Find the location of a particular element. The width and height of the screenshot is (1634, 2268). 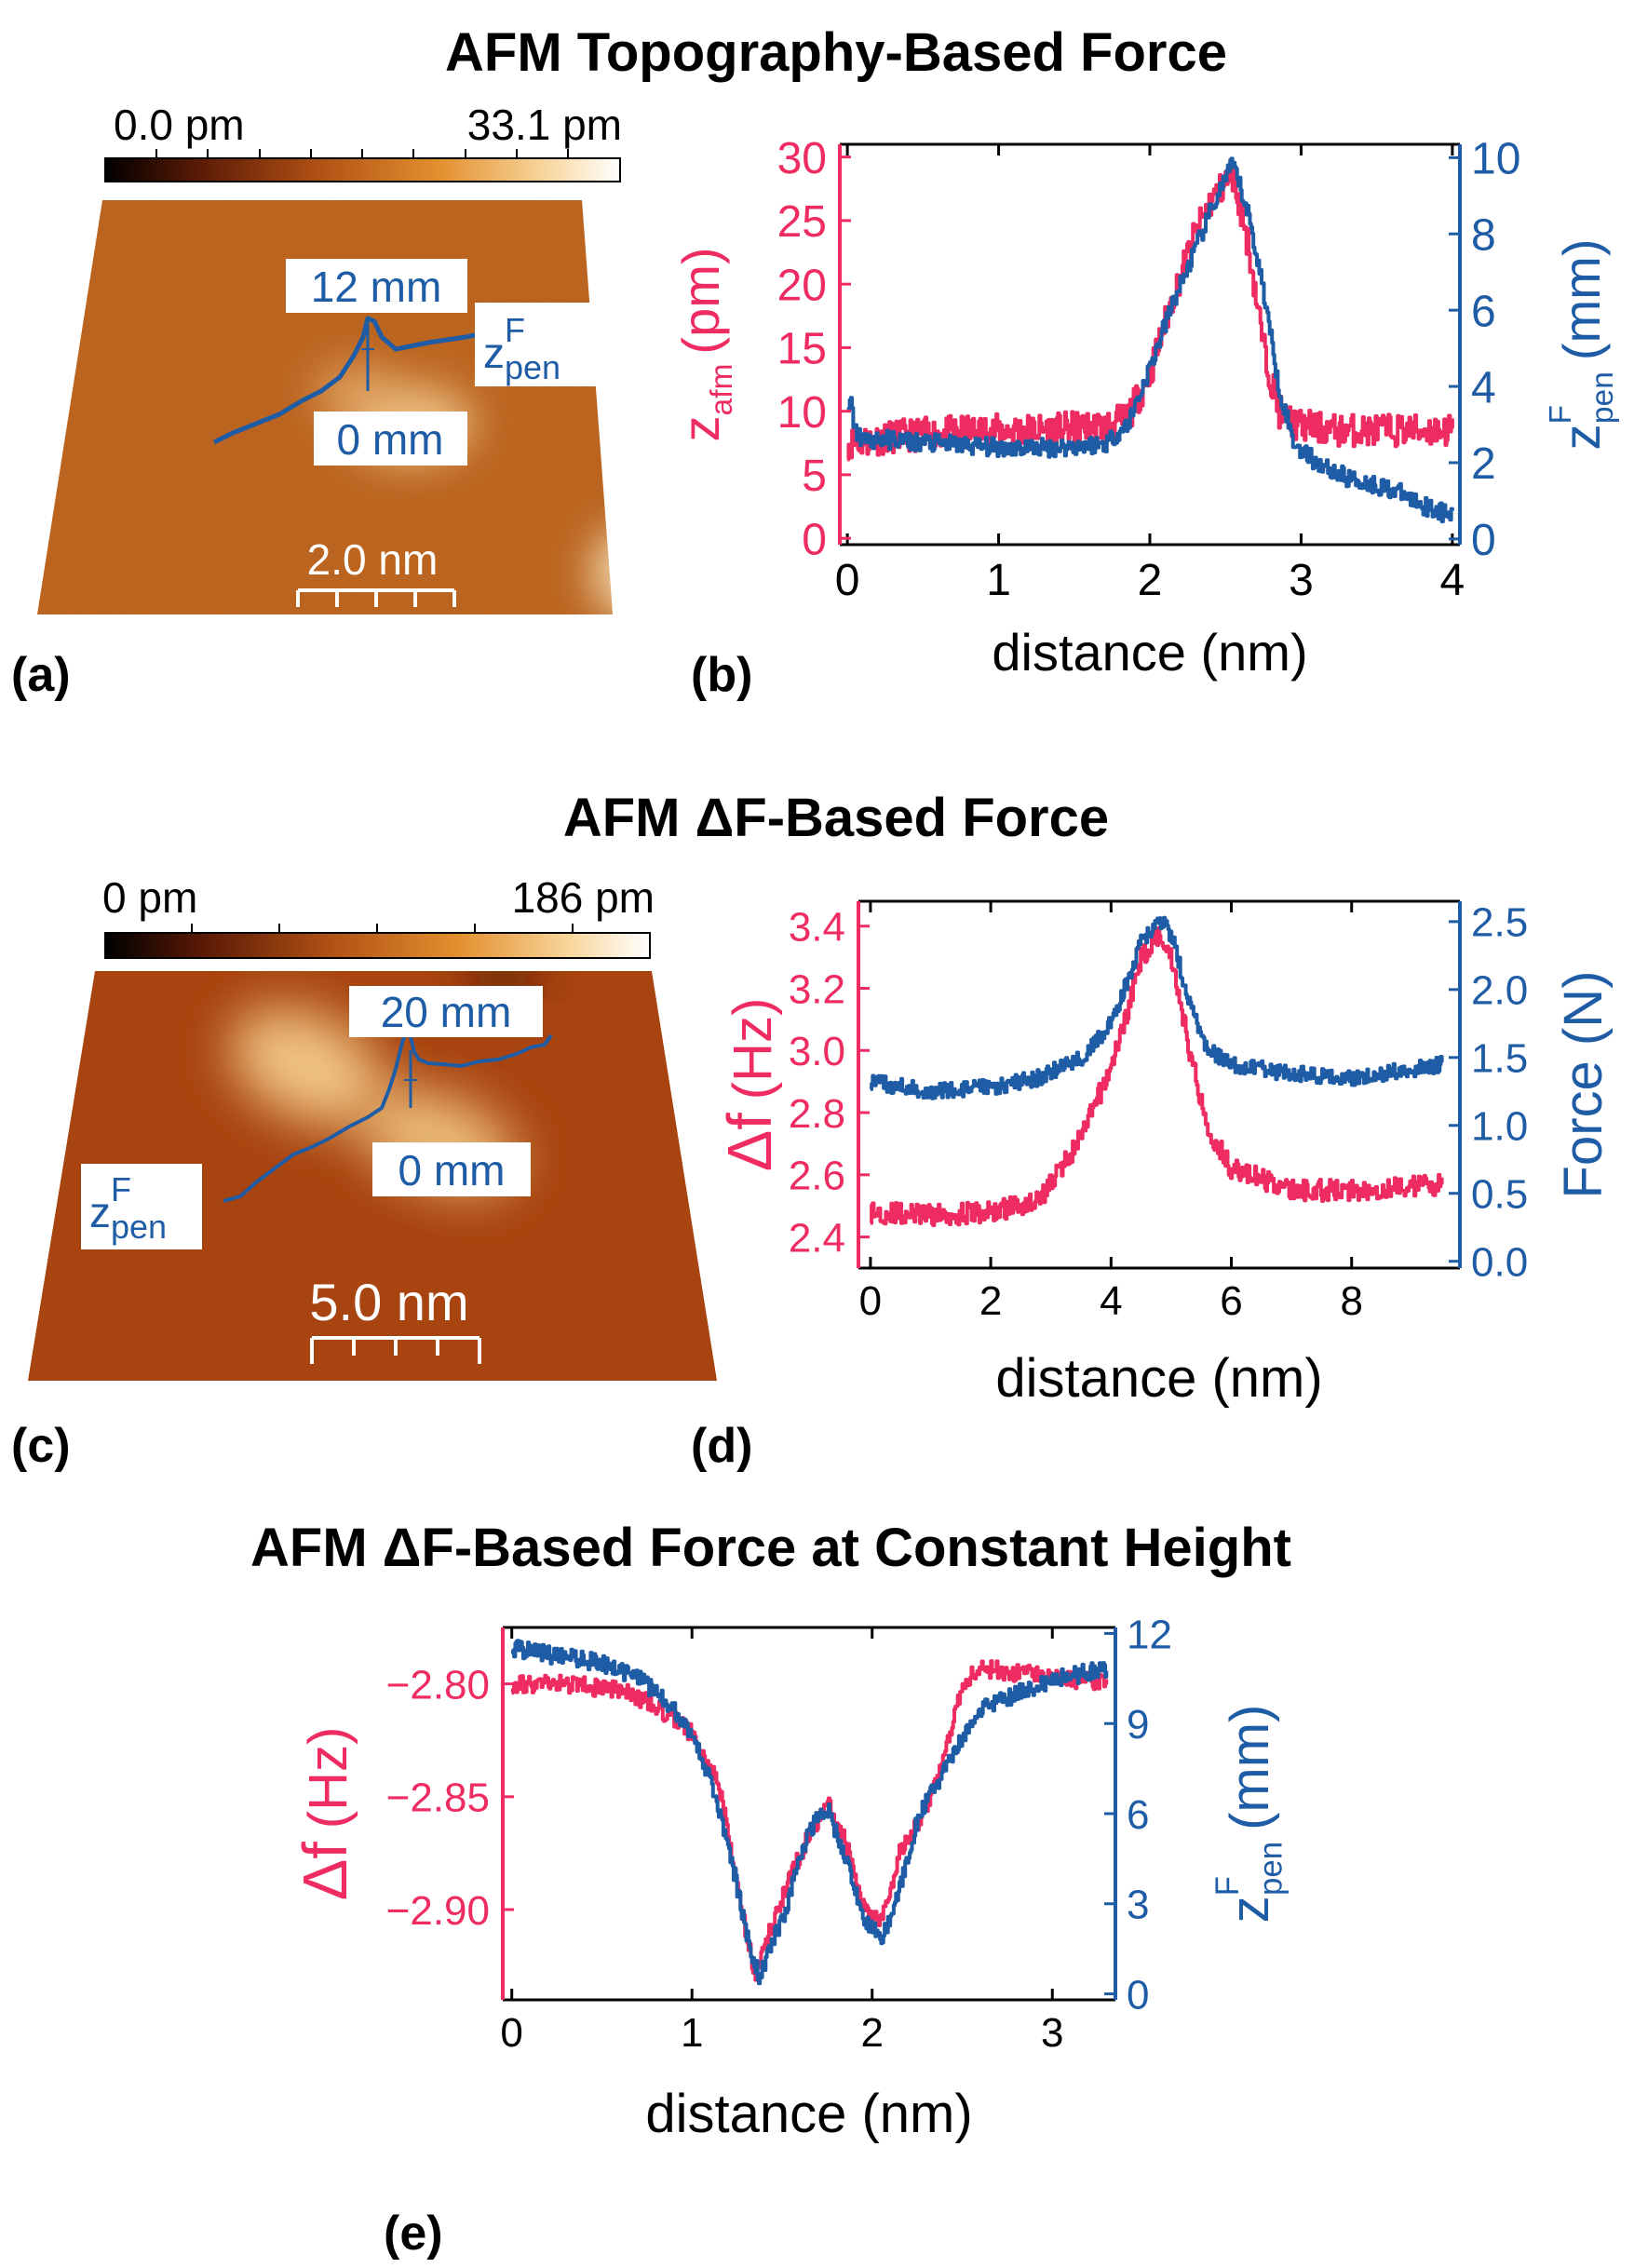

y-right-tick-label: 4 is located at coordinates (1483, 388).